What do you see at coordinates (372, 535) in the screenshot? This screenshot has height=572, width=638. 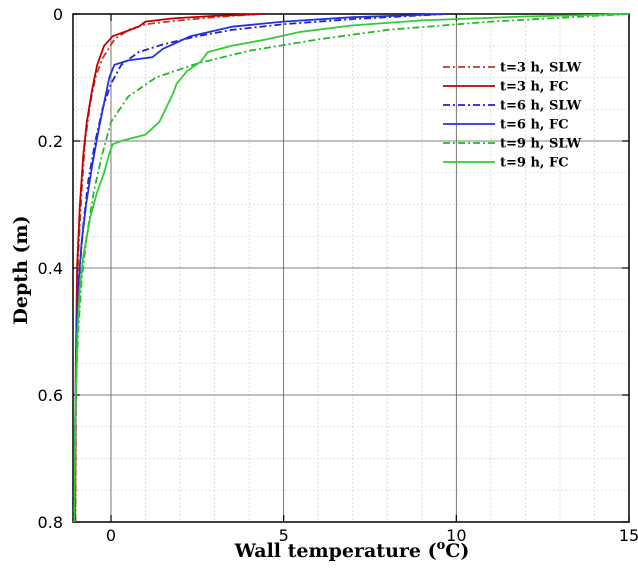 I see `x-tick-labels: 0 5 10 15` at bounding box center [372, 535].